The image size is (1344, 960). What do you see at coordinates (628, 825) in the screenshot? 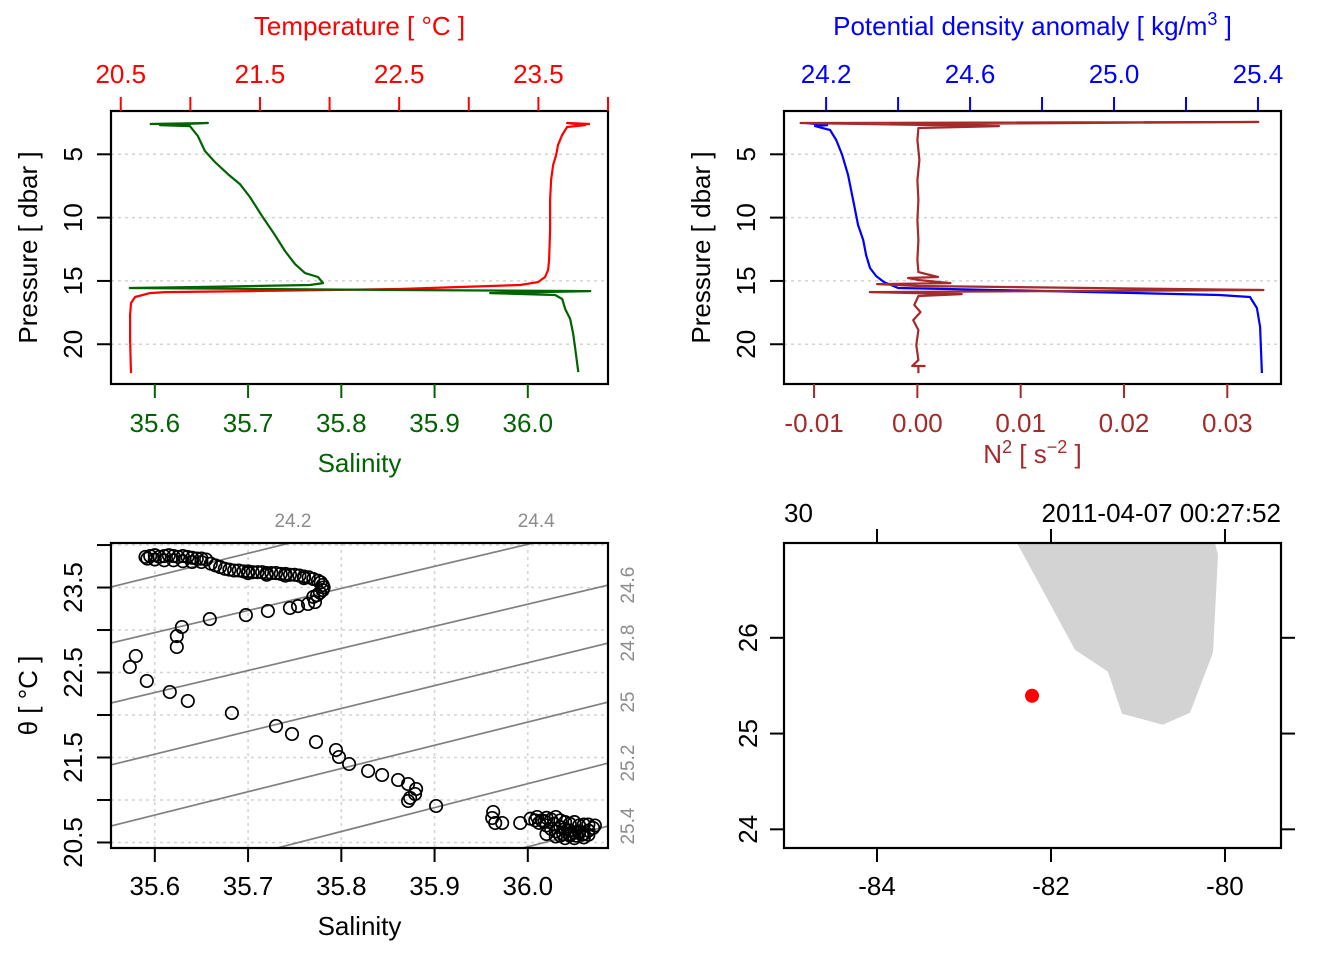
I see `isopycnal-label: 25.4` at bounding box center [628, 825].